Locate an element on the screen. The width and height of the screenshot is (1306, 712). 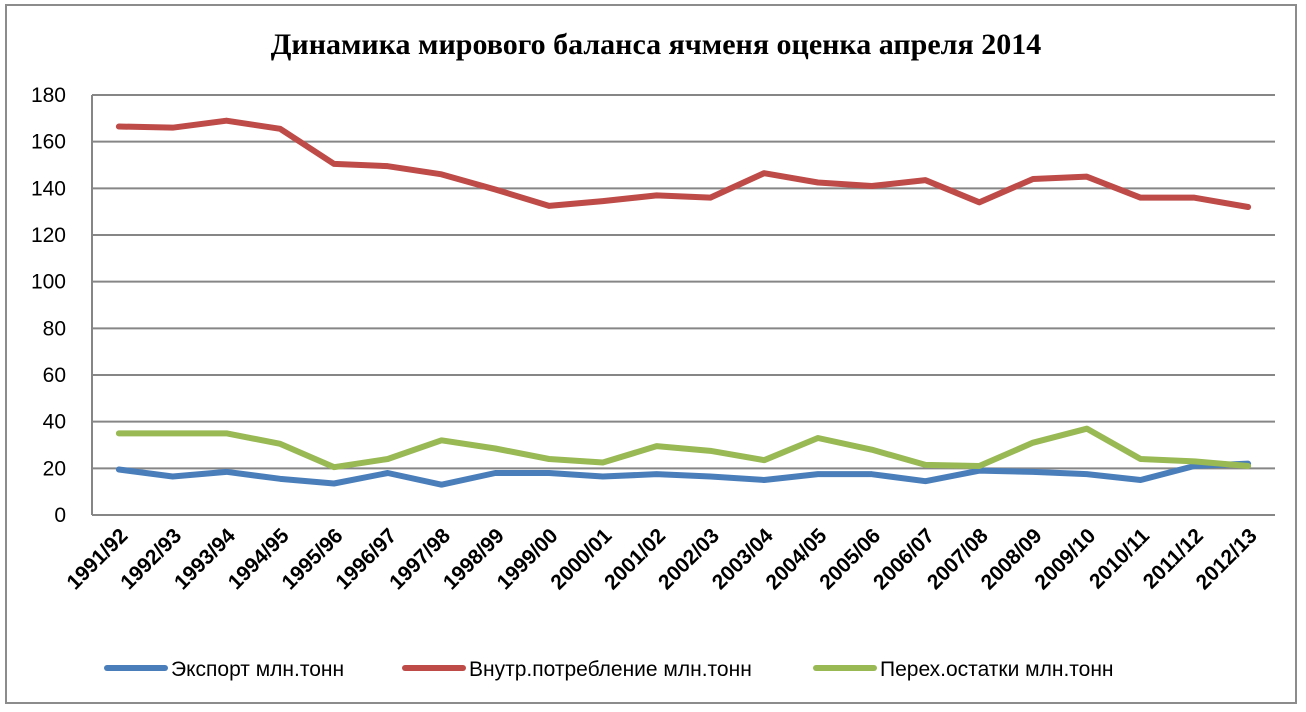
legend-label: Внутр.потребление млн.тонн is located at coordinates (610, 669).